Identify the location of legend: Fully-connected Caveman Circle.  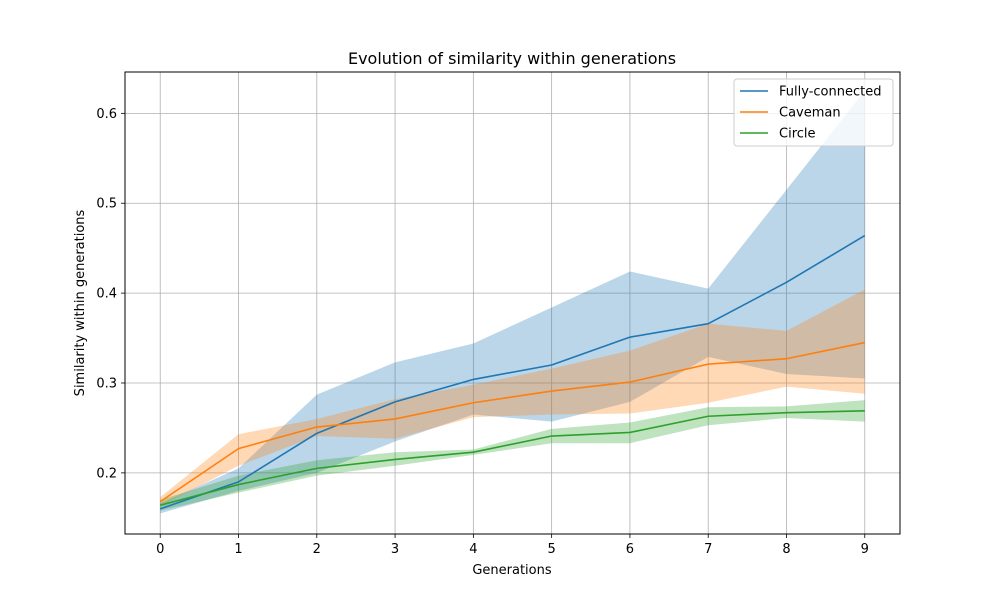
(813, 112).